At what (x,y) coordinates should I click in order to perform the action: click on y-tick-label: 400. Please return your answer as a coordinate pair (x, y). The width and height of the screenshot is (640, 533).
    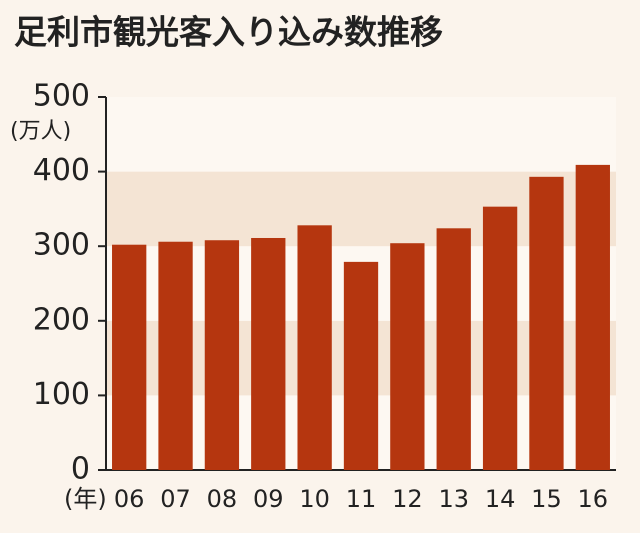
    Looking at the image, I should click on (61, 170).